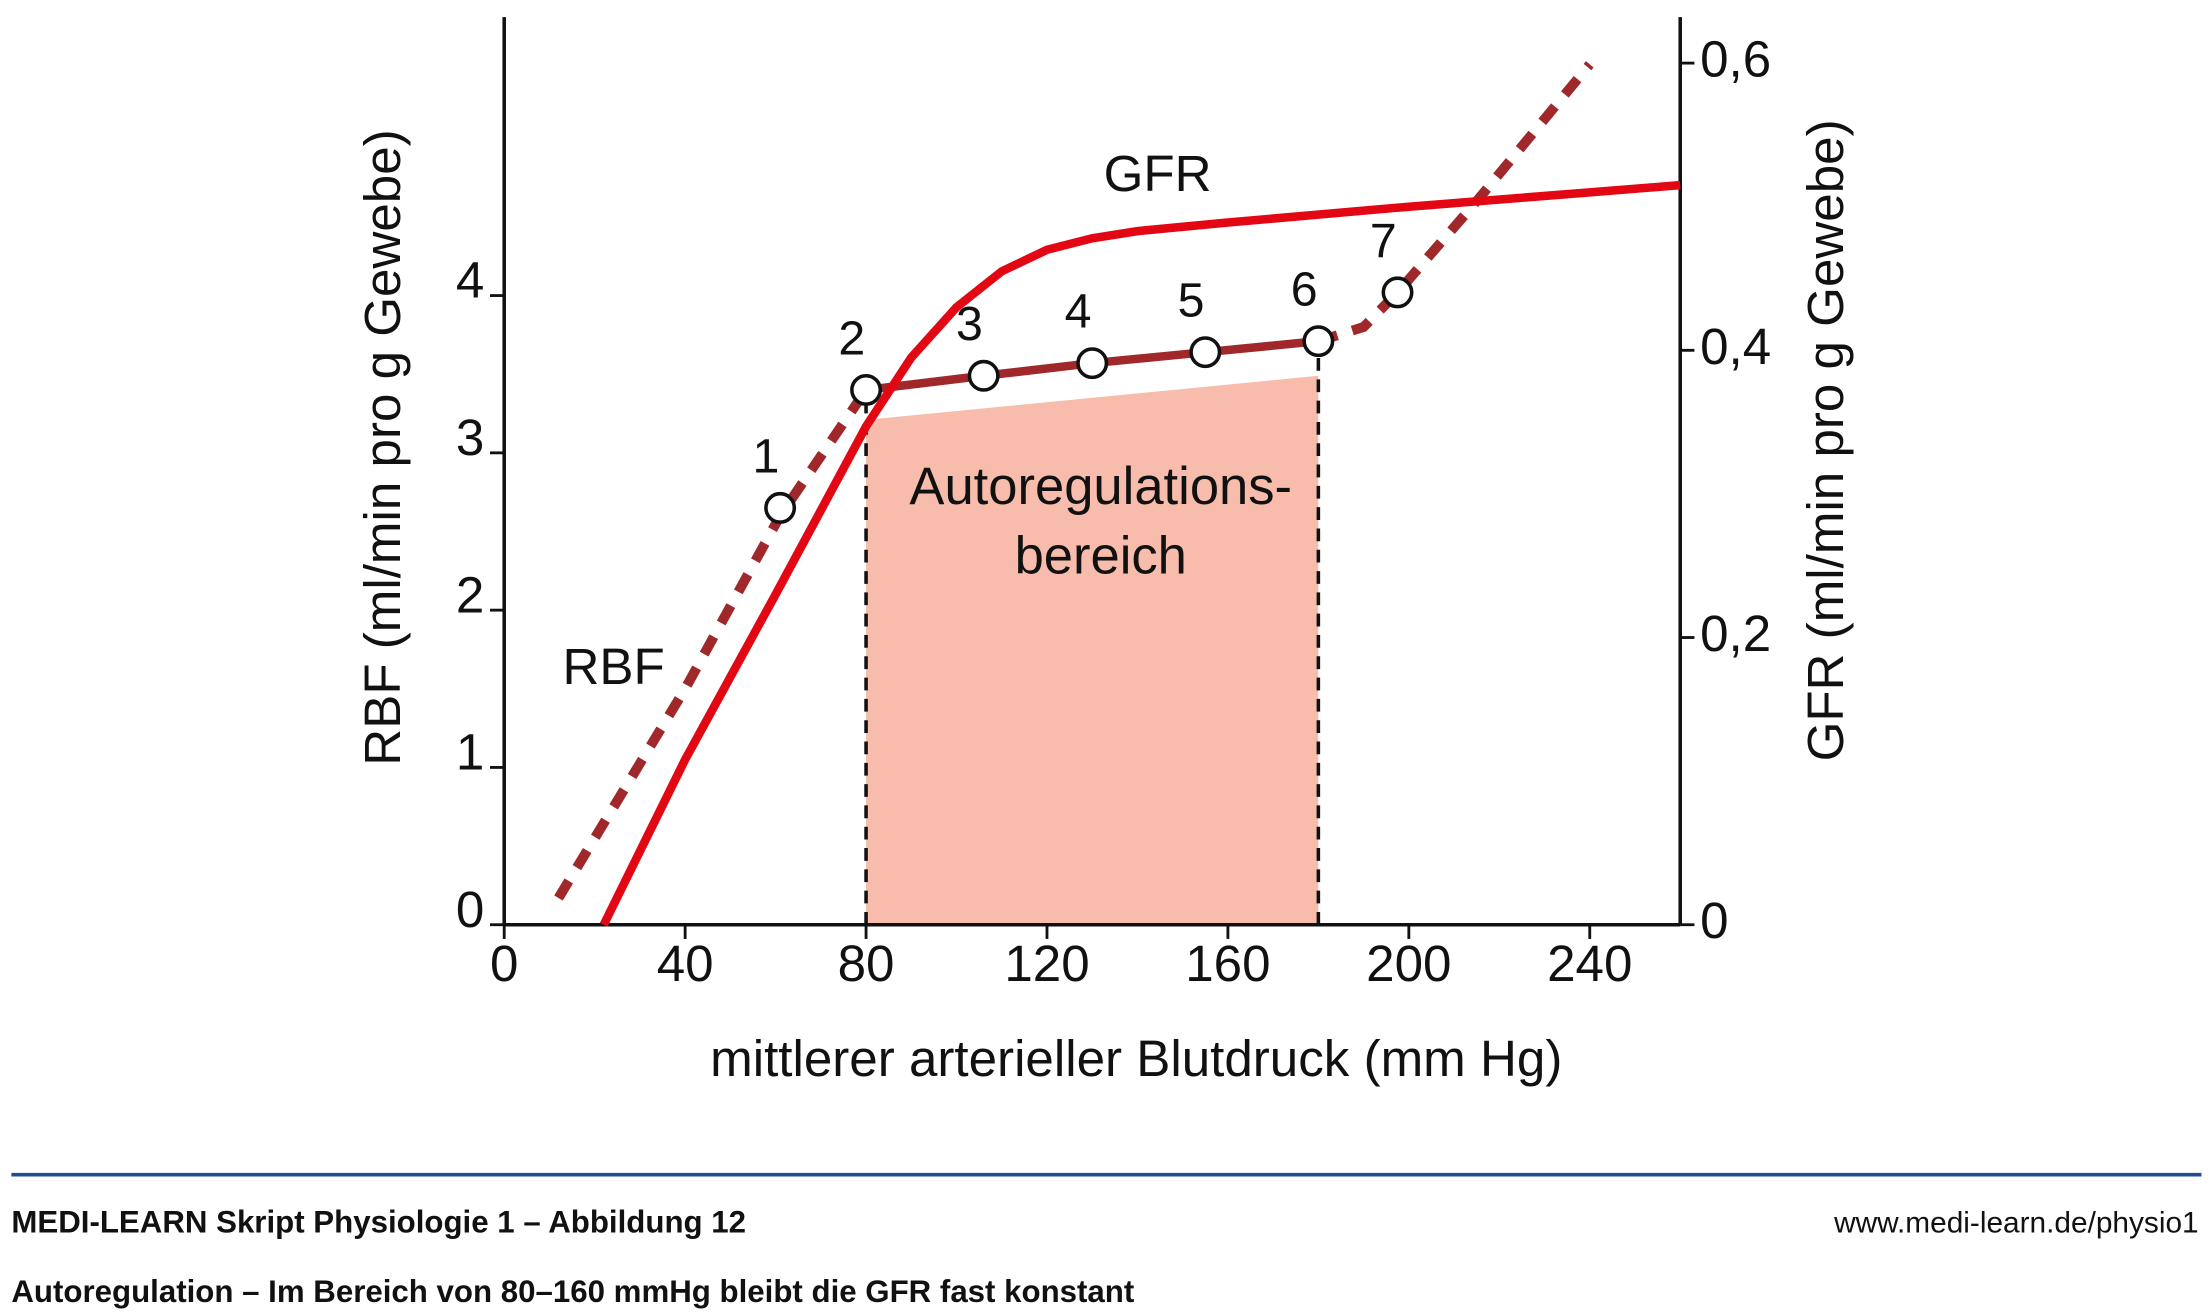 The image size is (2210, 1314). What do you see at coordinates (1100, 486) in the screenshot?
I see `region-label: Autoregulations-` at bounding box center [1100, 486].